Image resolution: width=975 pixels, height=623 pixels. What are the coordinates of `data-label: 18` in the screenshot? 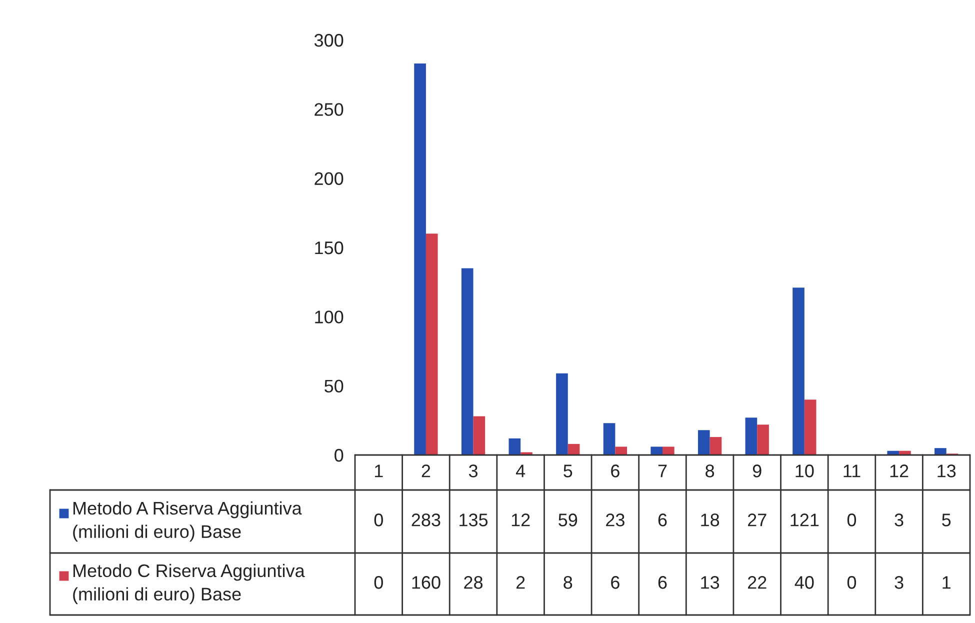 It's located at (710, 520).